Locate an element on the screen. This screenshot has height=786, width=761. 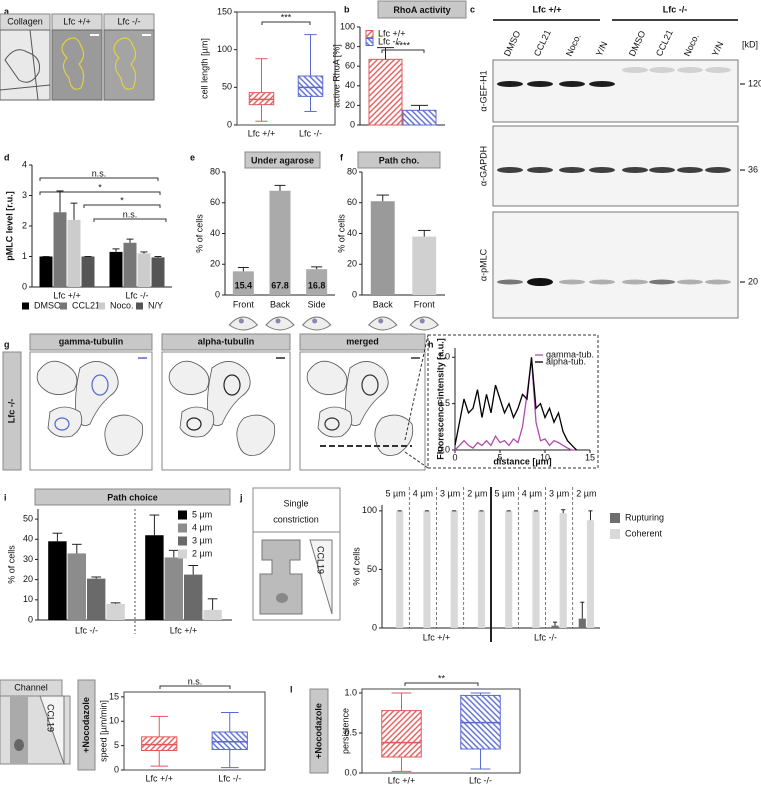
x-tick-label: 3 µm is located at coordinates (450, 493).